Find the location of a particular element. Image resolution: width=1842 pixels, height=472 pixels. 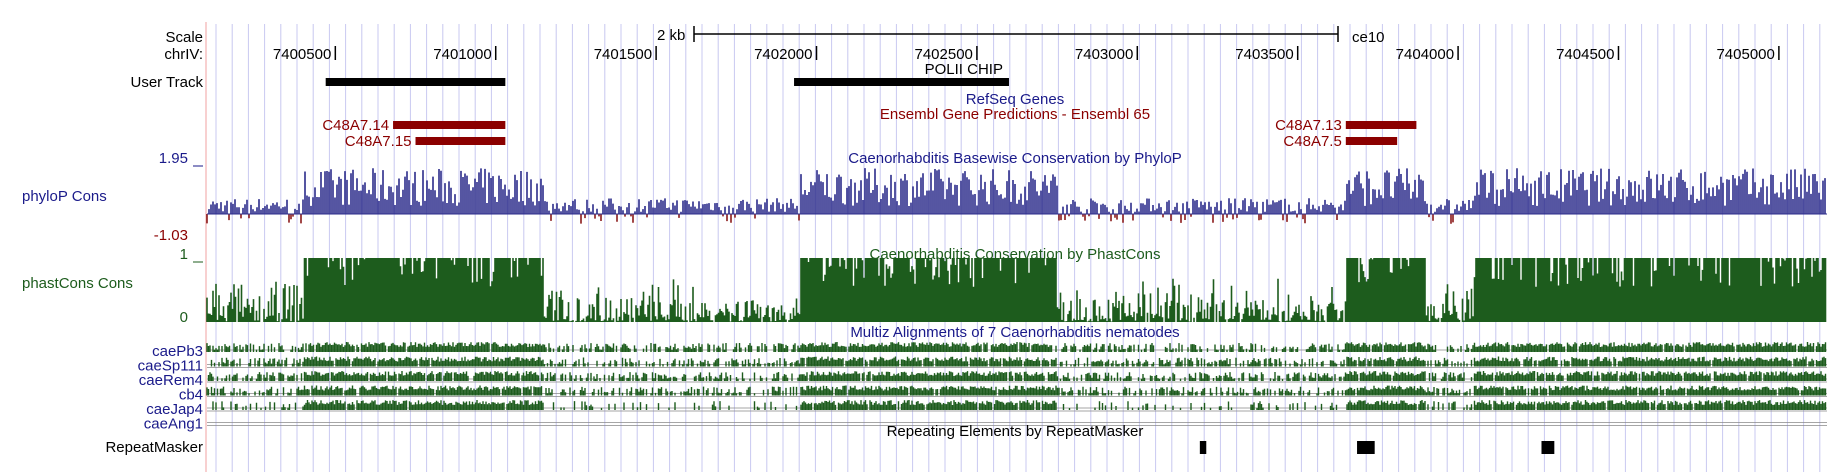

multiz-species-label: caePb3 is located at coordinates (177, 351).